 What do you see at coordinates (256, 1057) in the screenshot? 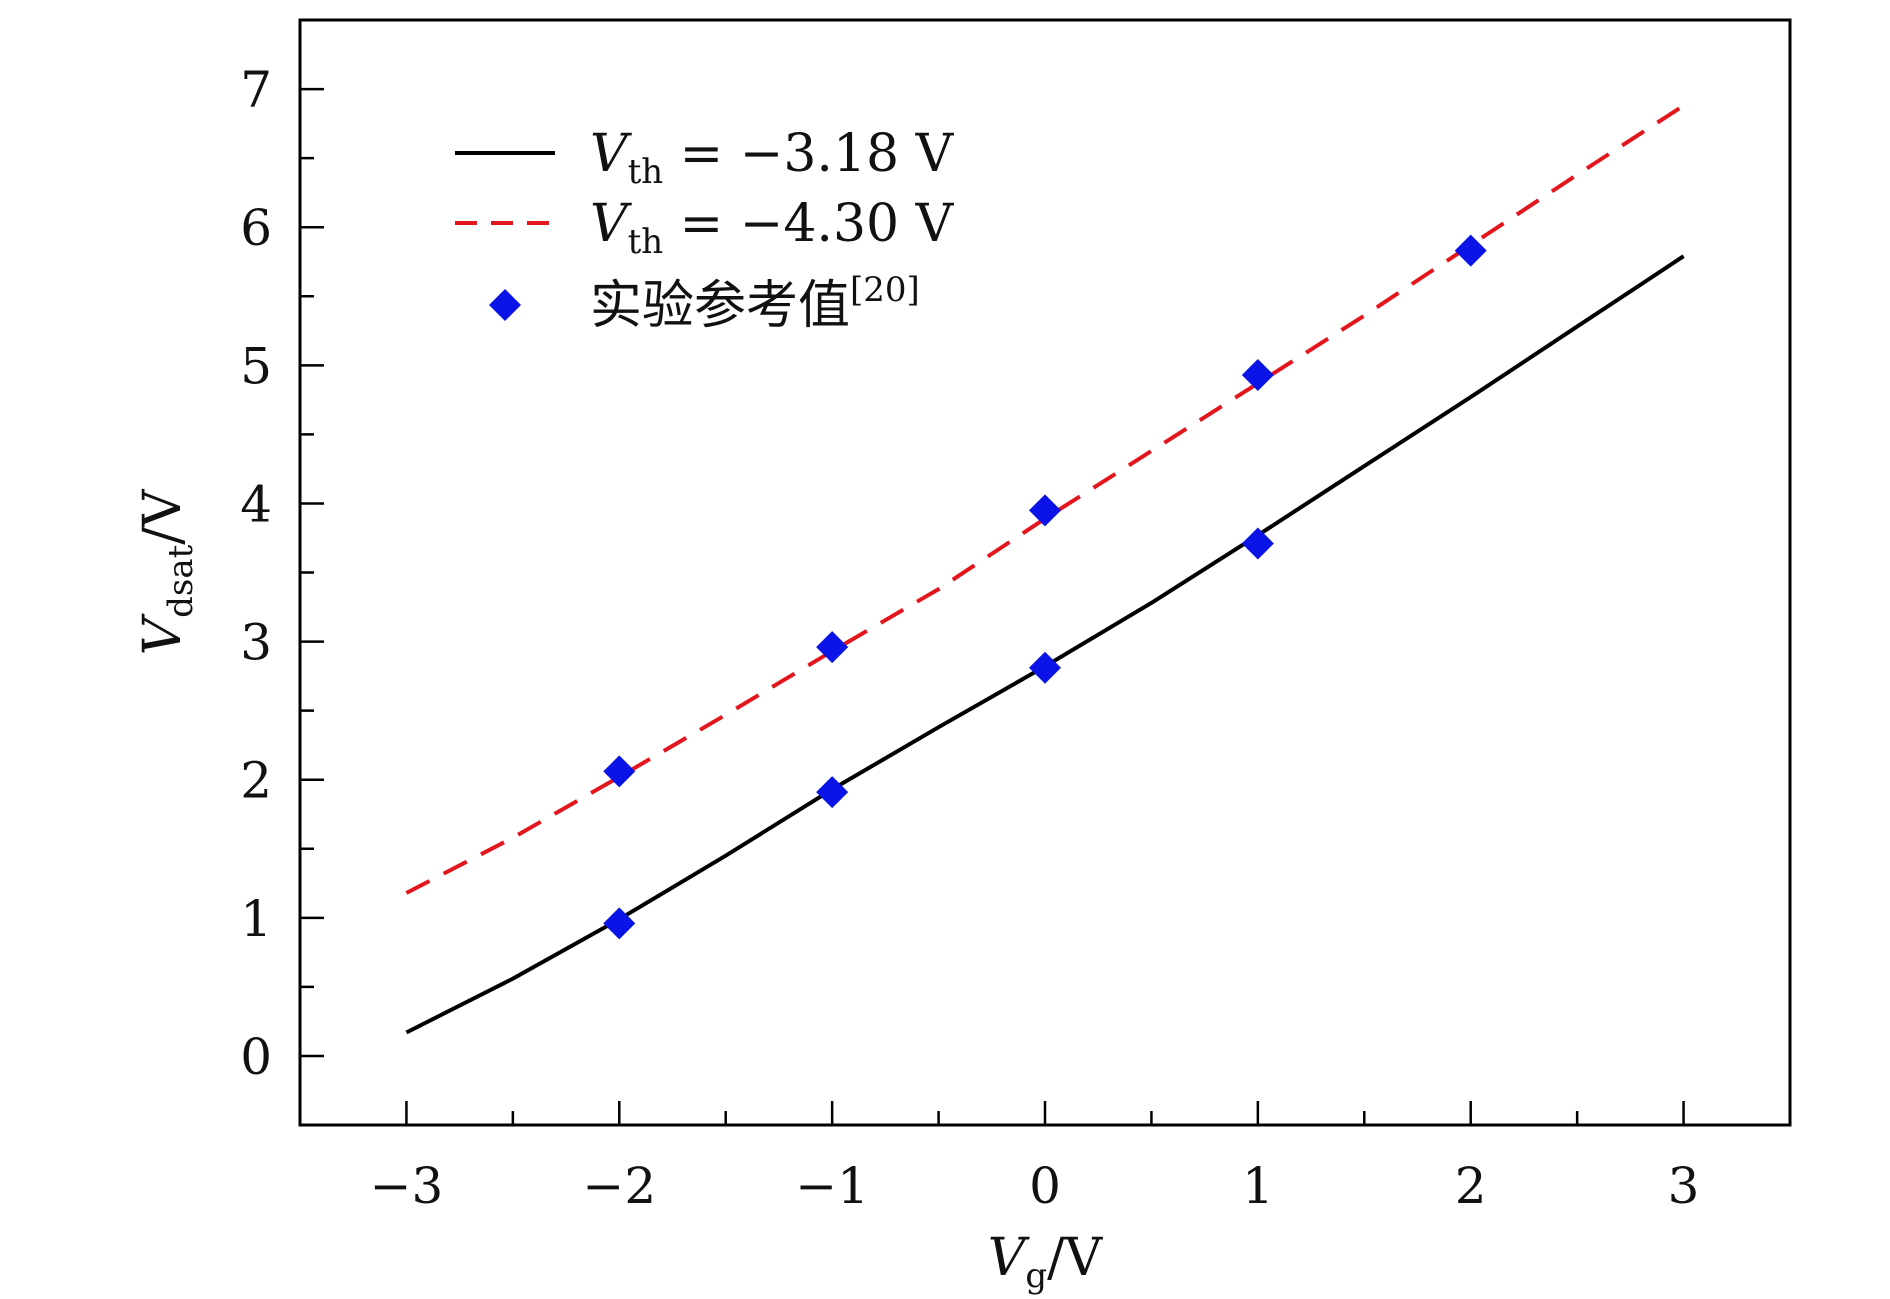
I see `y-tick-label: 0` at bounding box center [256, 1057].